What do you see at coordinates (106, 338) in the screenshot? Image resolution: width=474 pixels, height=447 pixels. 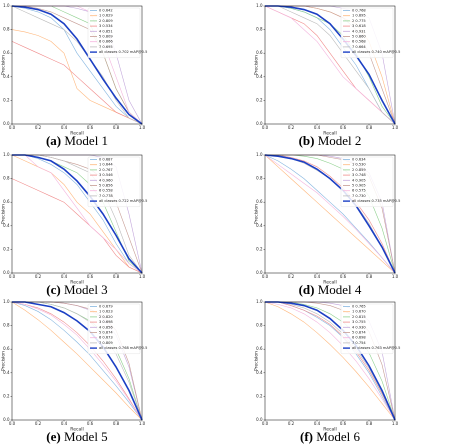 I see `legend-label: 6 0.673` at bounding box center [106, 338].